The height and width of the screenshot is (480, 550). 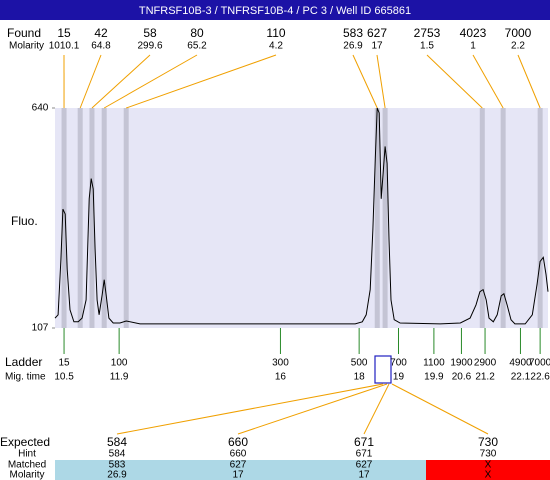 I want to click on ladder-size: 700, so click(x=398, y=363).